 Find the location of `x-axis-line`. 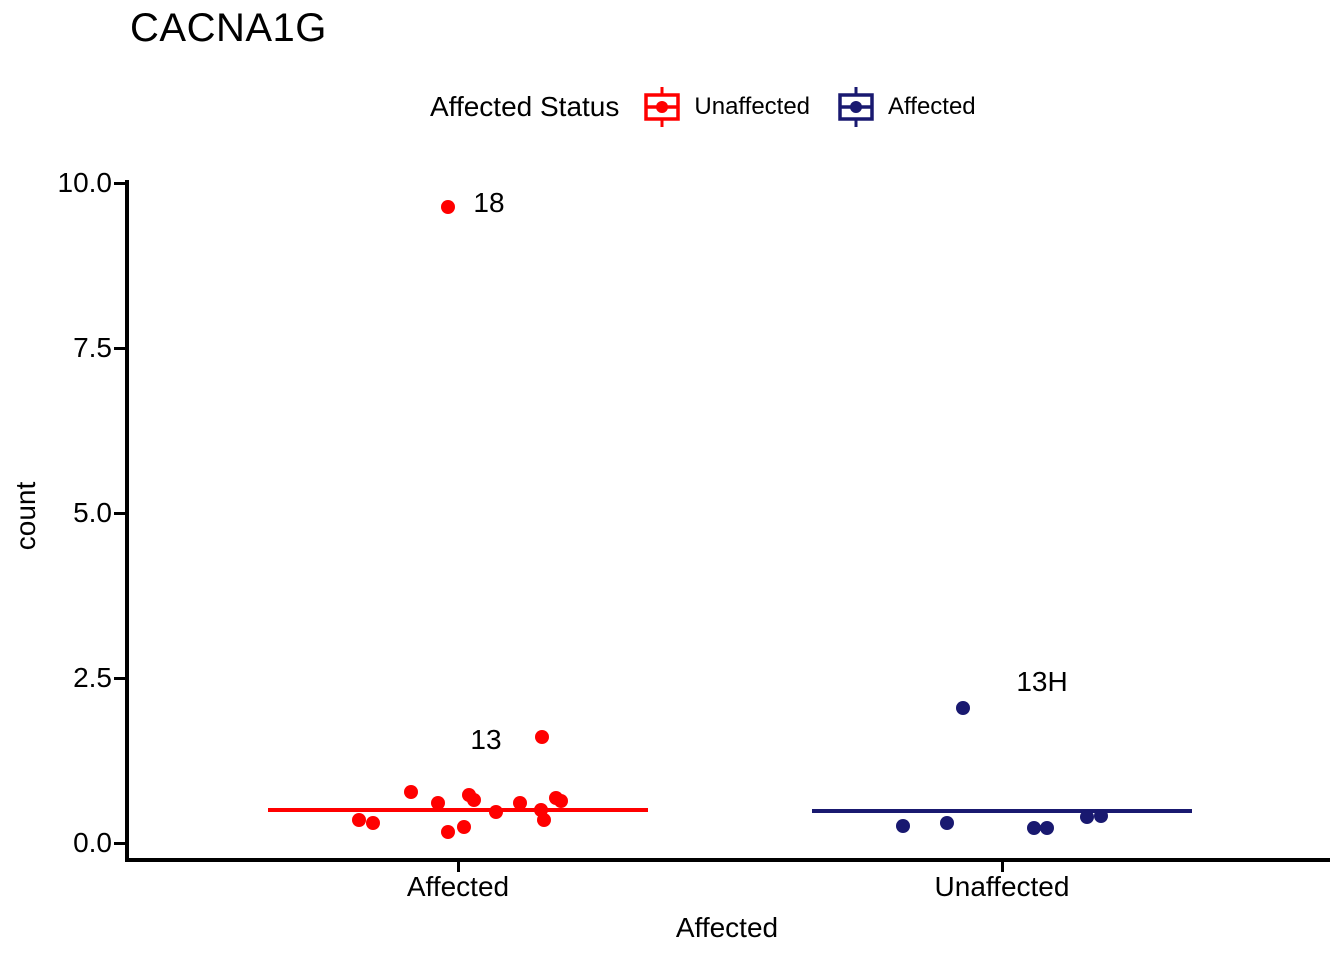

x-axis-line is located at coordinates (727, 860).